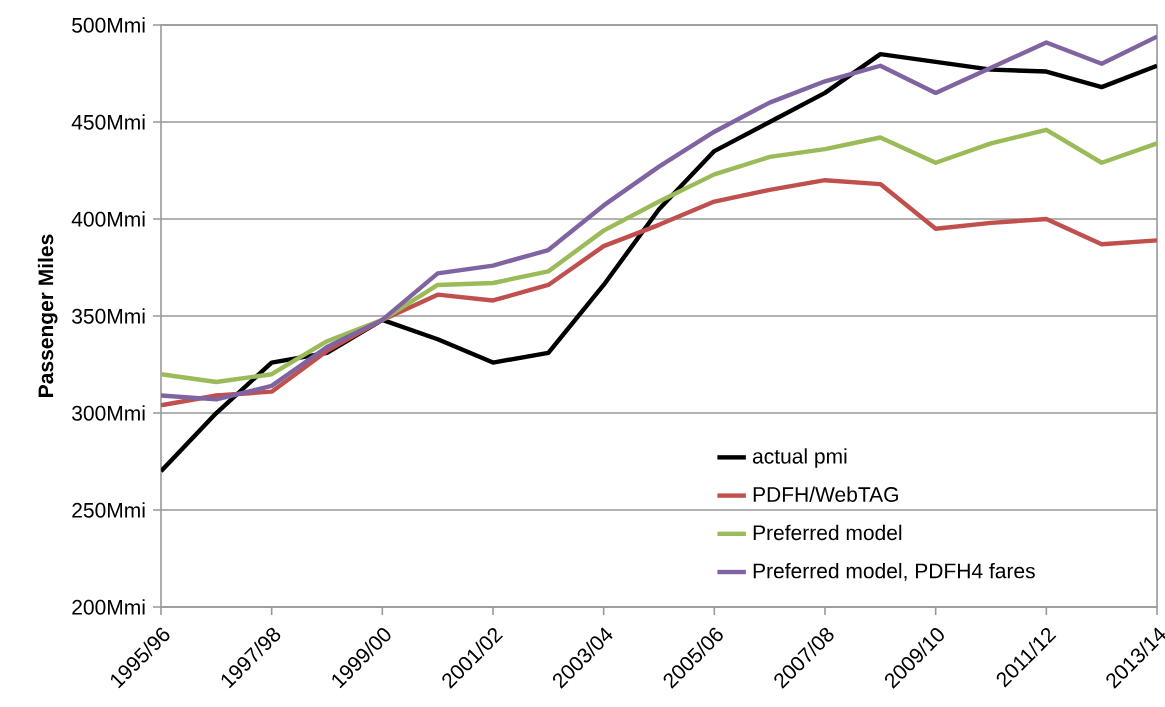 This screenshot has height=707, width=1165. What do you see at coordinates (108, 413) in the screenshot?
I see `y-tick-label: 300Mmi` at bounding box center [108, 413].